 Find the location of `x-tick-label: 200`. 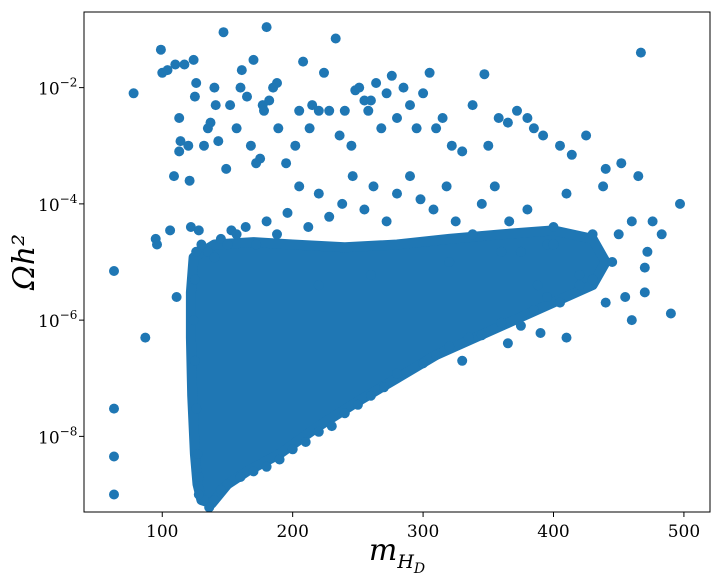

x-tick-label: 200 is located at coordinates (292, 532).